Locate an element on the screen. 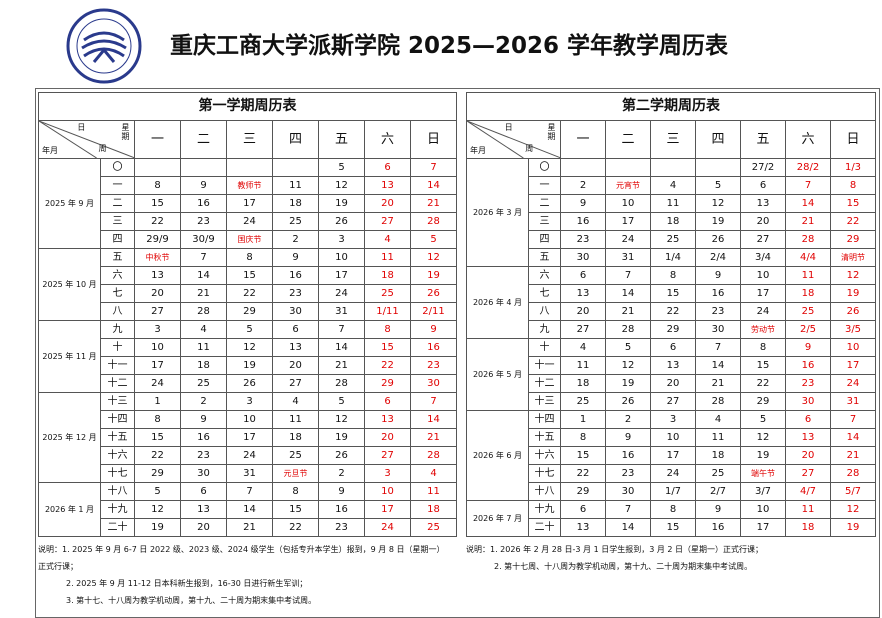 Image resolution: width=882 pixels, height=618 pixels. weekday: 一 is located at coordinates (583, 139).